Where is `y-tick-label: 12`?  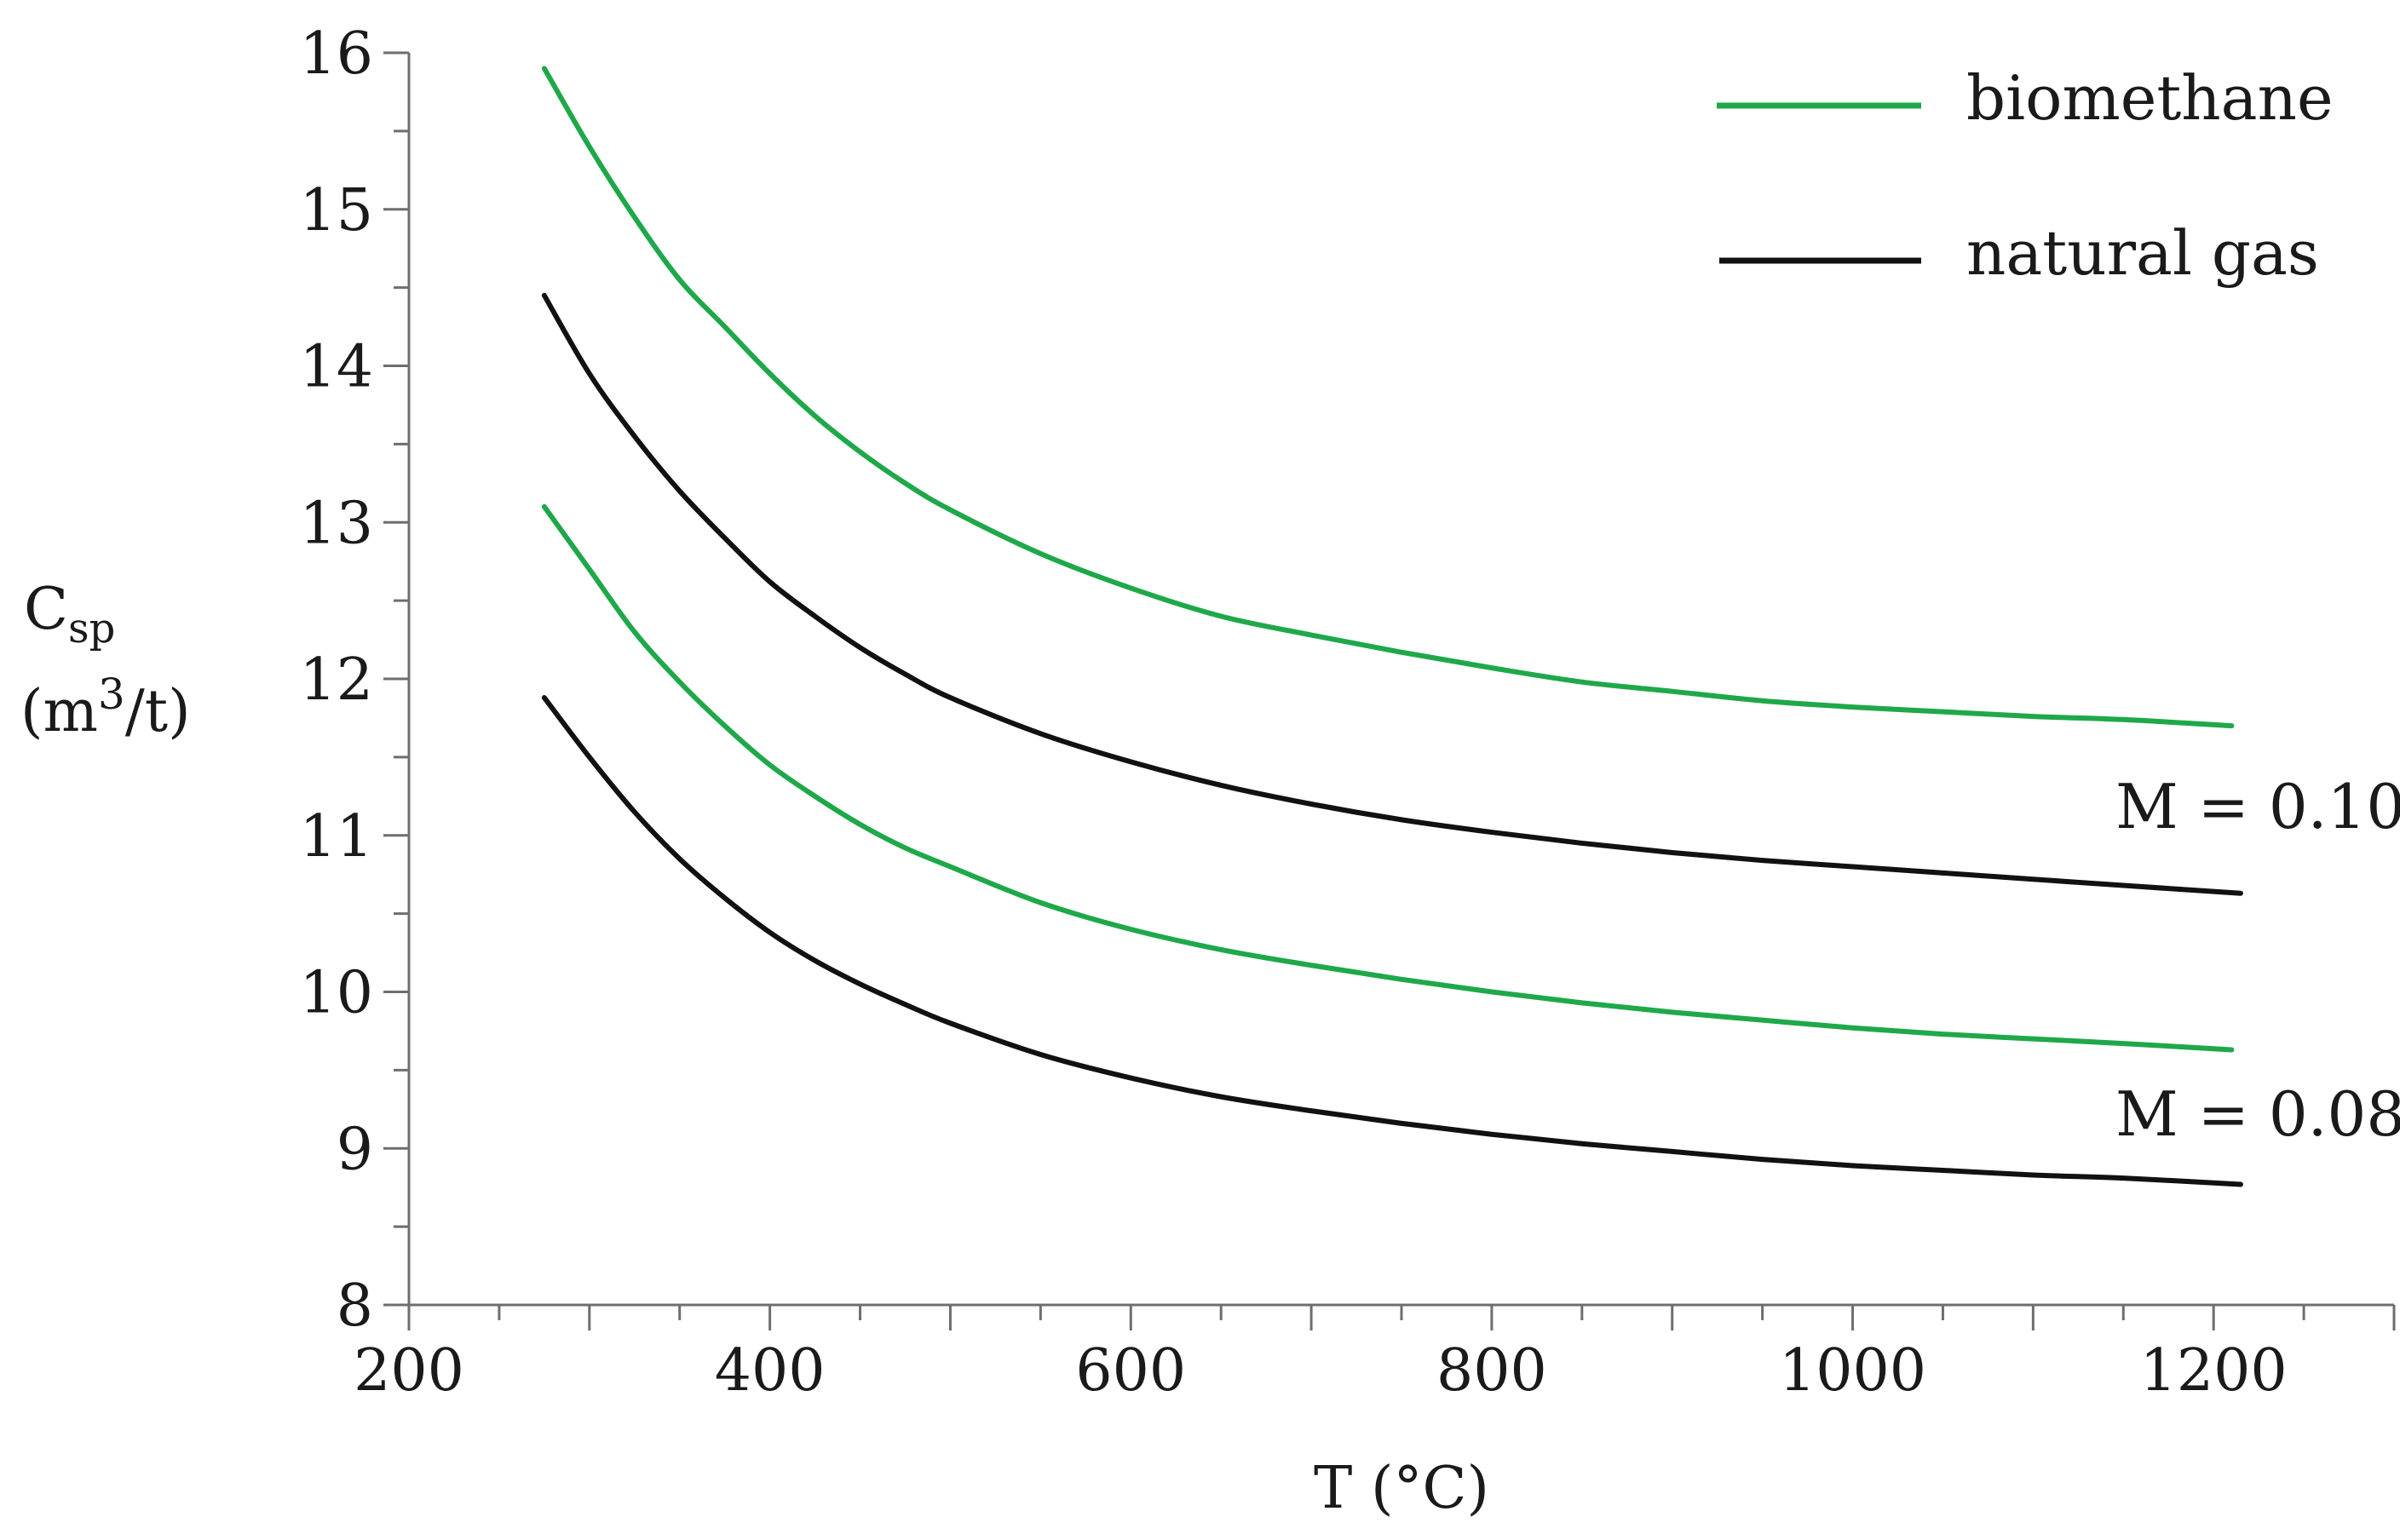
y-tick-label: 12 is located at coordinates (336, 680).